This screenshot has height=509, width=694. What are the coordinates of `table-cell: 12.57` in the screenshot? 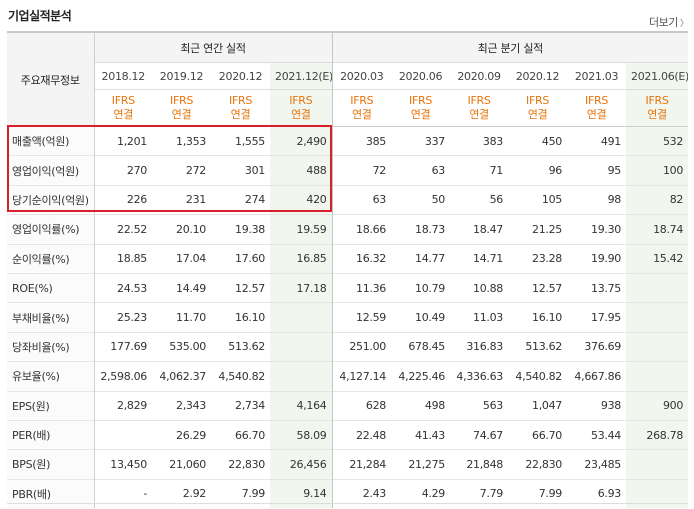 It's located at (538, 287).